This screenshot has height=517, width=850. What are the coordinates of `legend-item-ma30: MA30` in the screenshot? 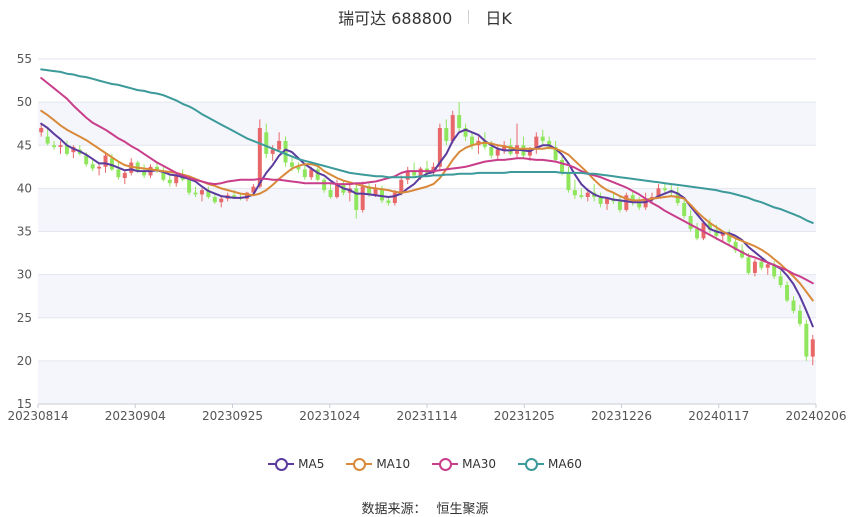 It's located at (464, 464).